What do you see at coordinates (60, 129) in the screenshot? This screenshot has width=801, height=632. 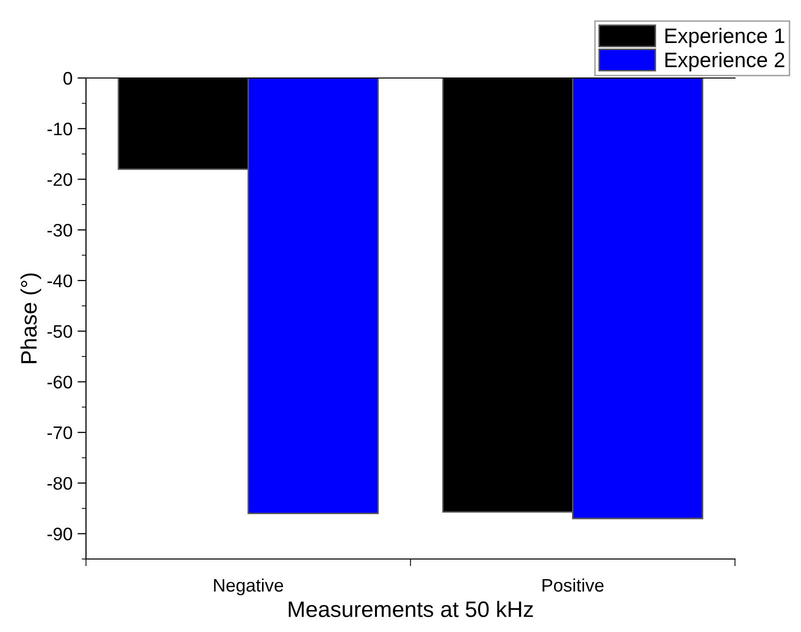 I see `y-tick-label: -10` at bounding box center [60, 129].